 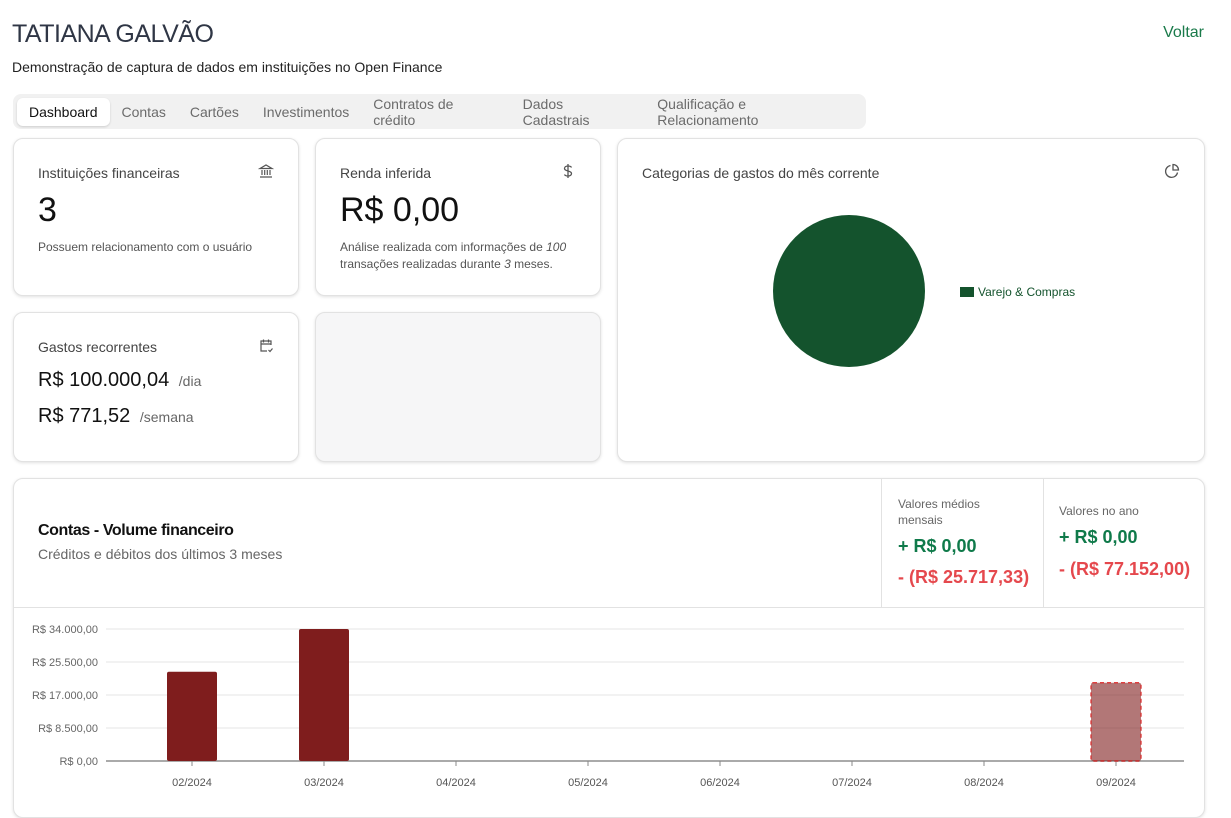 What do you see at coordinates (192, 783) in the screenshot?
I see `x-tick-label: 02/2024` at bounding box center [192, 783].